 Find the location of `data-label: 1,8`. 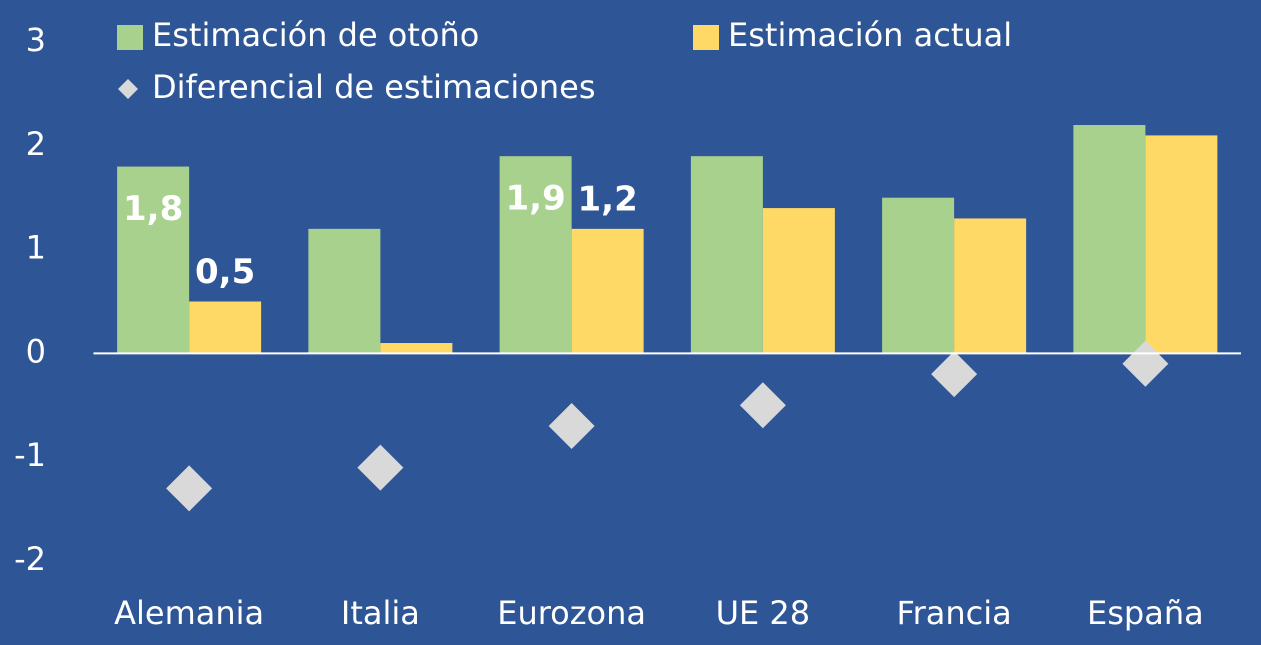

data-label: 1,8 is located at coordinates (153, 209).